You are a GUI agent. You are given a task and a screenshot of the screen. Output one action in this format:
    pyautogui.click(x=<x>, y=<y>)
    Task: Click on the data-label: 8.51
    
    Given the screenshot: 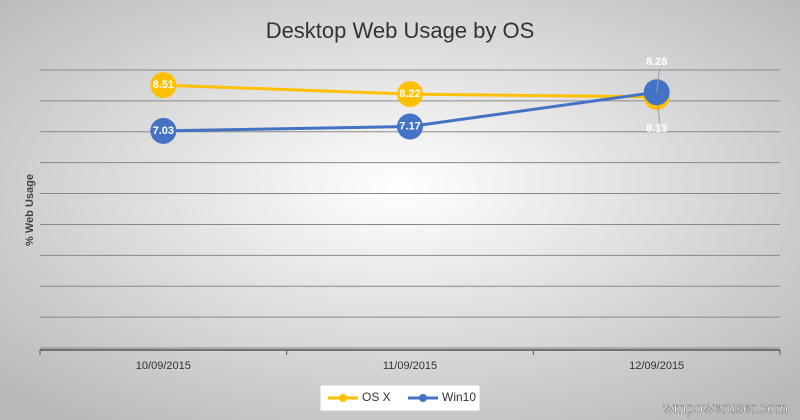 What is the action you would take?
    pyautogui.click(x=163, y=85)
    